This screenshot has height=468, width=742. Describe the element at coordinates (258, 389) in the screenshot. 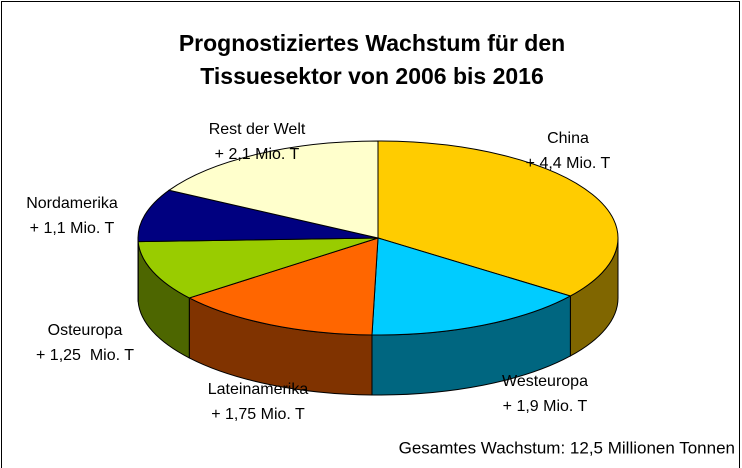

I see `slice-label: Lateinamerika` at that location.